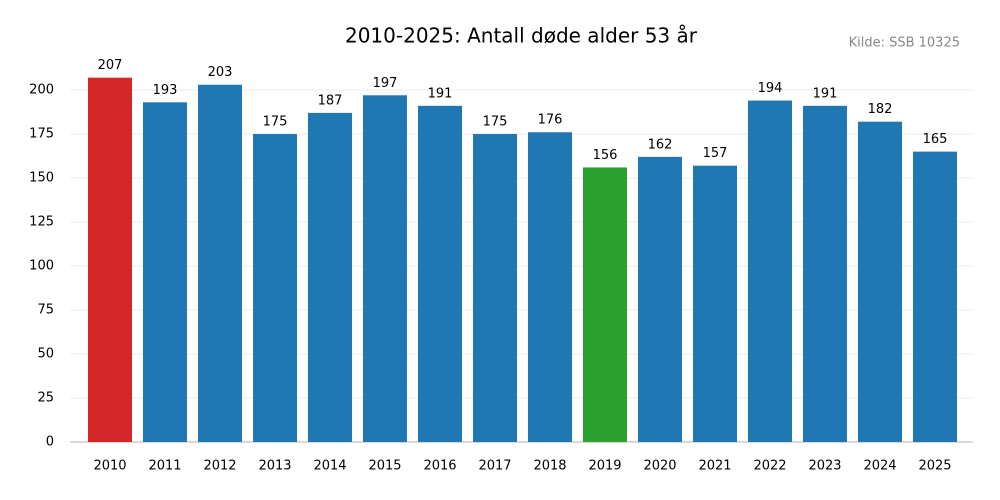 The image size is (1000, 500). I want to click on y-tick-label: 25, so click(45, 398).